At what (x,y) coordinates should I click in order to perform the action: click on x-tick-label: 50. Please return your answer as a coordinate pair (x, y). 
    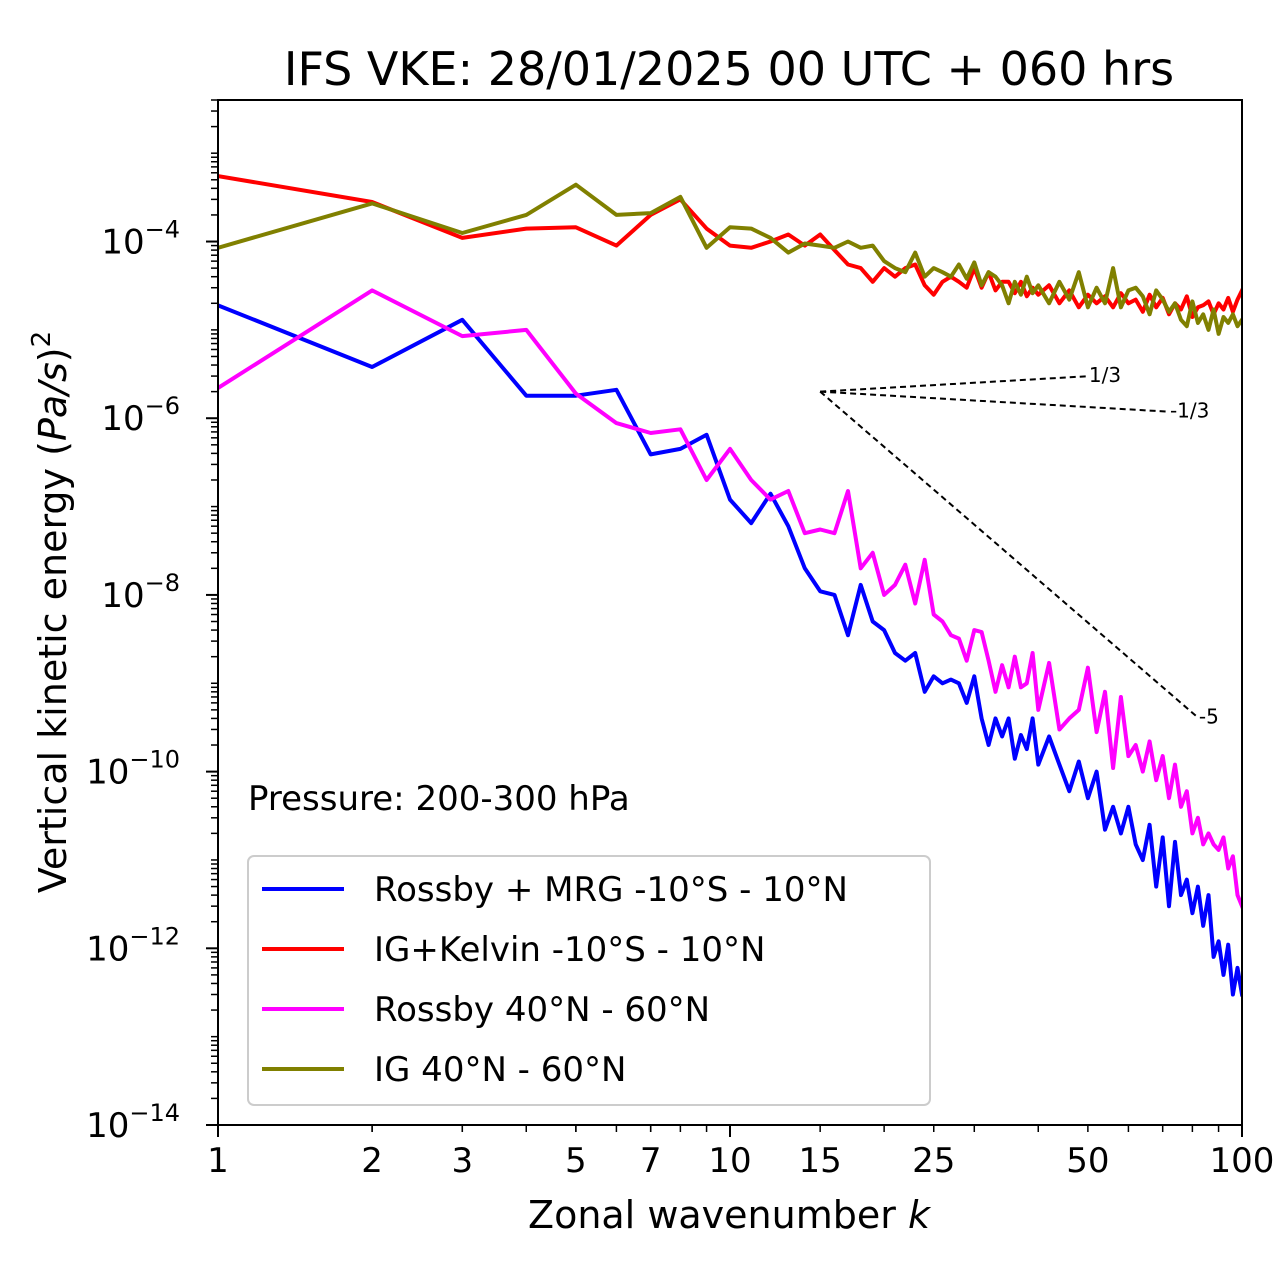
    Looking at the image, I should click on (1087, 1161).